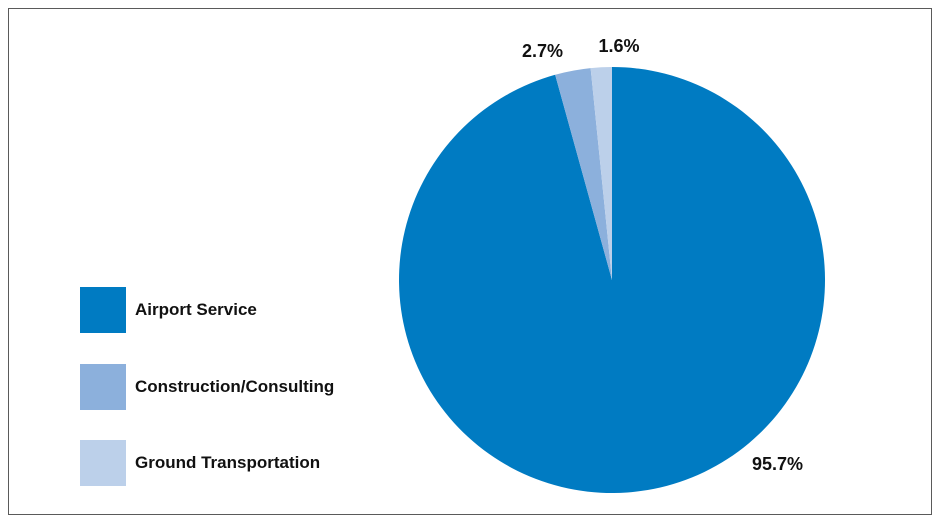 The image size is (942, 525). I want to click on pie-slice-ground-transportation, so click(601, 173).